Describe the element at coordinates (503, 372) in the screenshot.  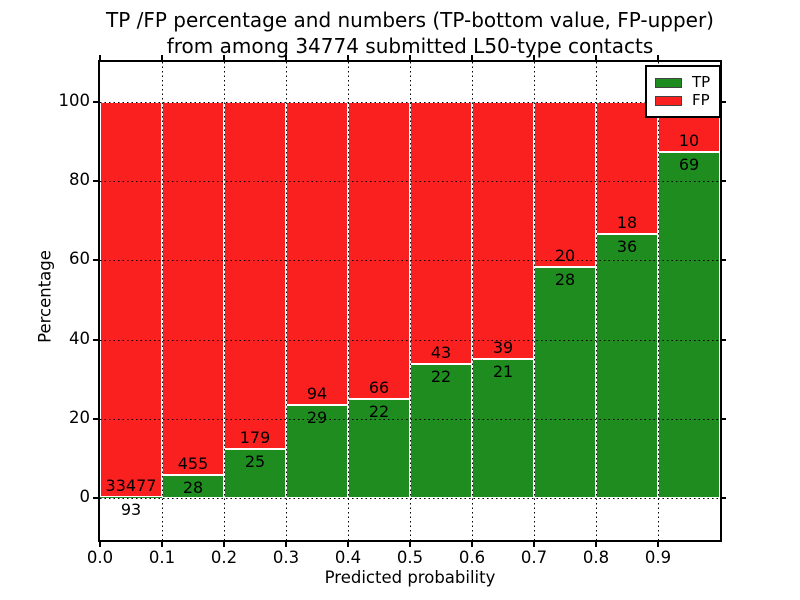
I see `tp-count-label: 21` at that location.